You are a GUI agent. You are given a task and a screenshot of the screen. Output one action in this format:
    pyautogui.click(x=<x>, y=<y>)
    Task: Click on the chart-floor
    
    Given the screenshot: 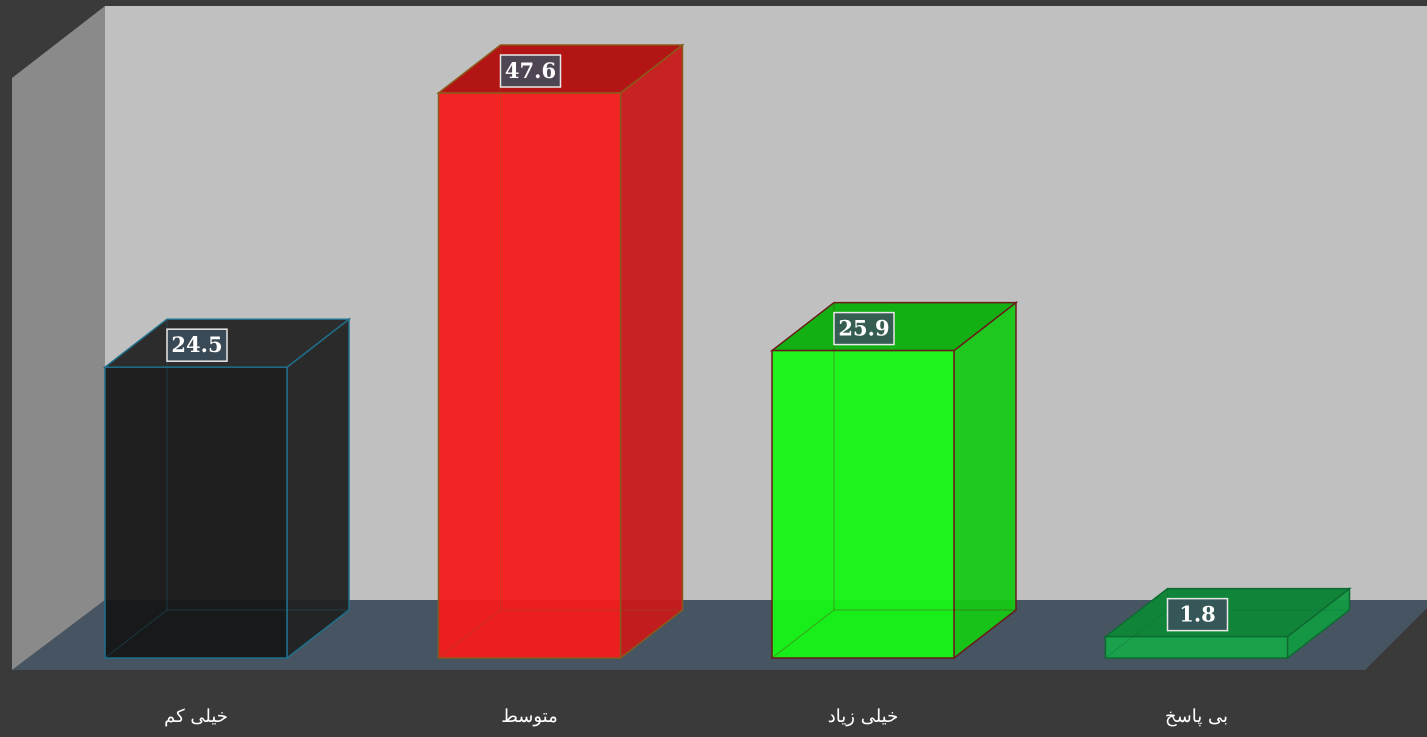 What is the action you would take?
    pyautogui.click(x=719, y=635)
    